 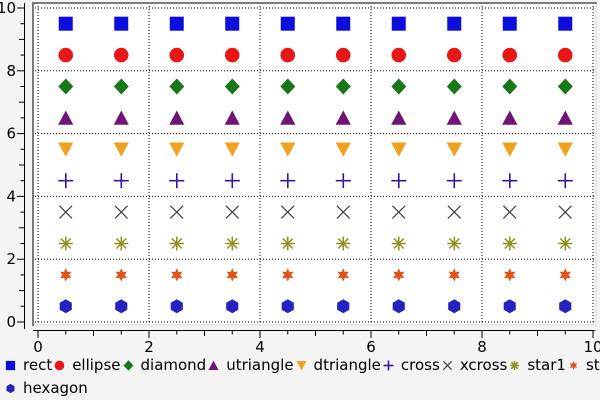 I want to click on series-rect, so click(x=315, y=23).